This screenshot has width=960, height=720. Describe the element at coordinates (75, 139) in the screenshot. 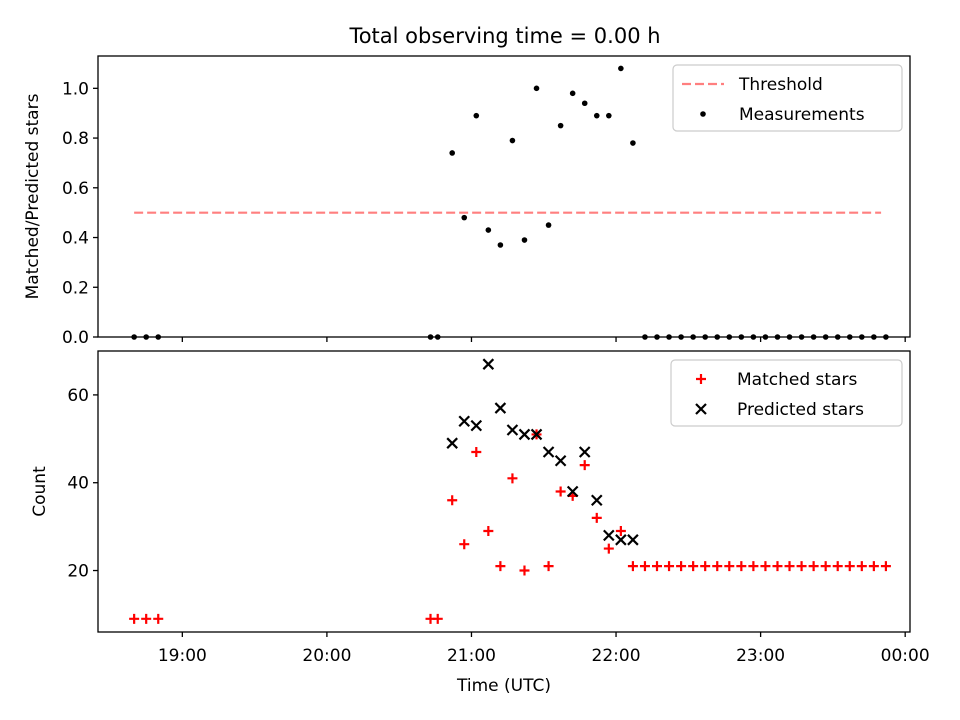

I see `y-tick-label: 0.8` at that location.